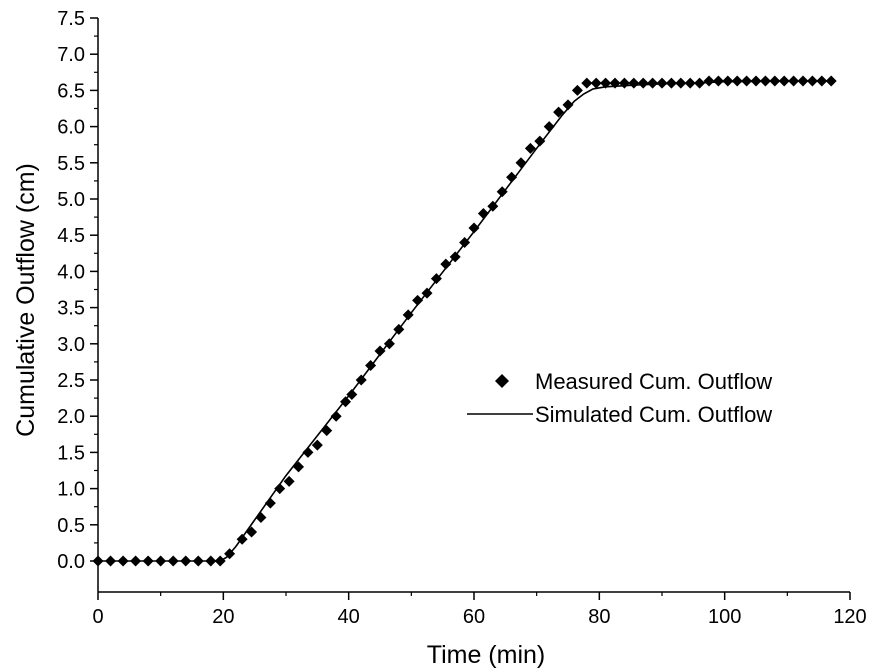 The image size is (872, 672). I want to click on y-tick-label: 3.0, so click(71, 345).